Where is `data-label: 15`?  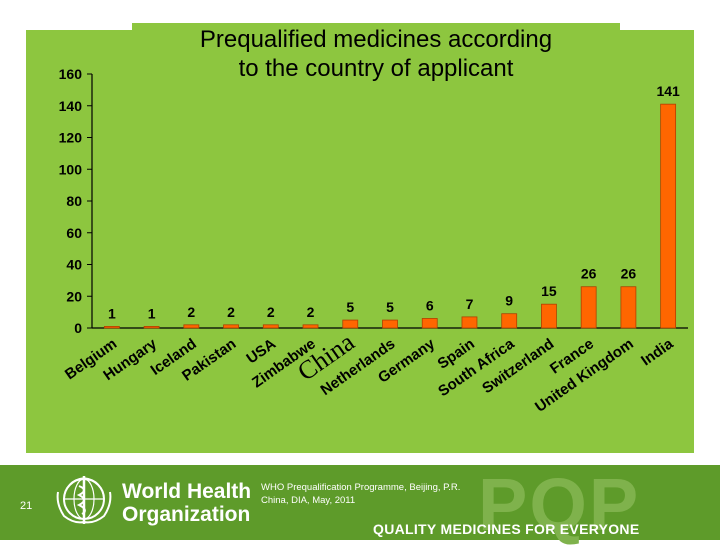
data-label: 15 is located at coordinates (549, 291).